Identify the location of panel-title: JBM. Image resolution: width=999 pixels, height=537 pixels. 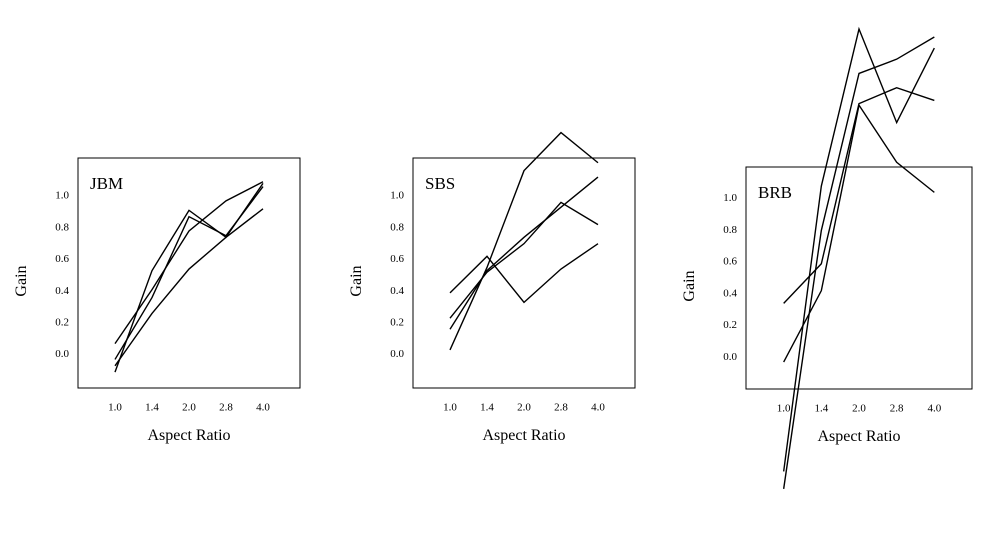
(106, 183).